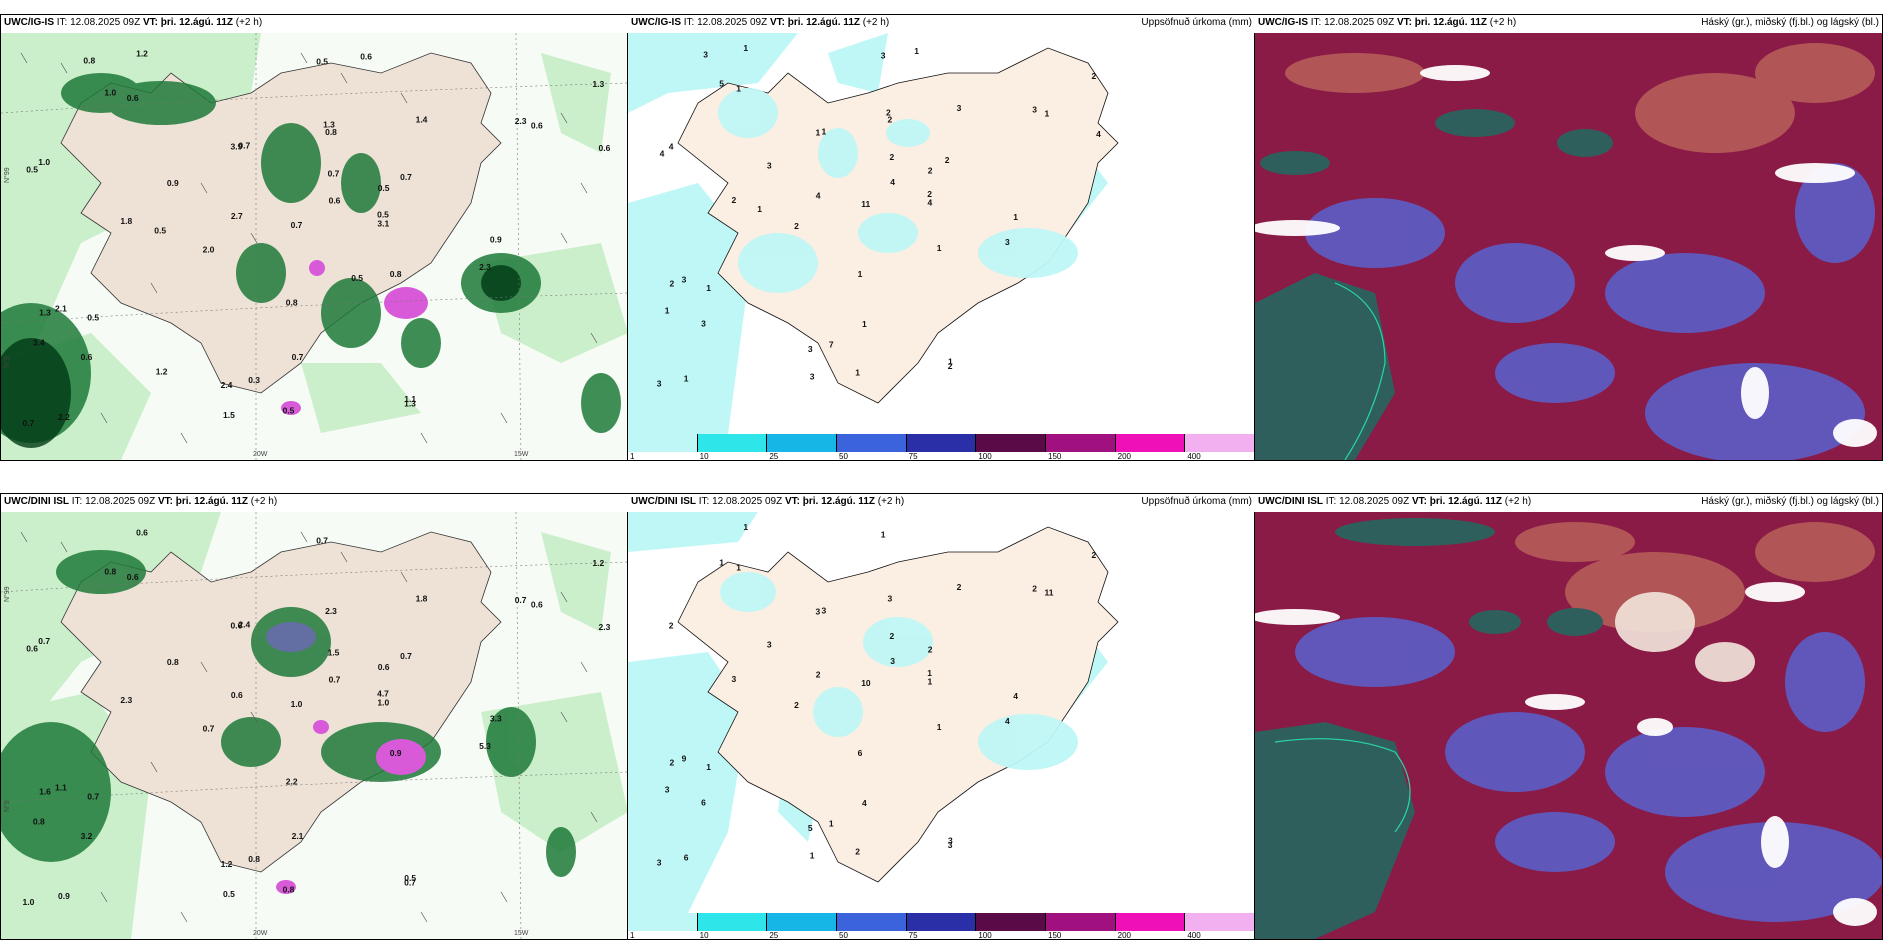 This screenshot has height=950, width=1900. Describe the element at coordinates (110, 93) in the screenshot. I see `value-label: 1.0` at that location.